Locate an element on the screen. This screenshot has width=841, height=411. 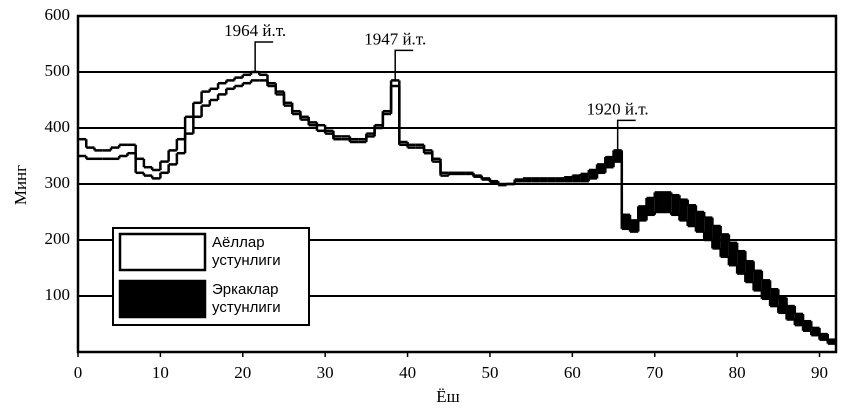
annotation-leader is located at coordinates (264, 56).